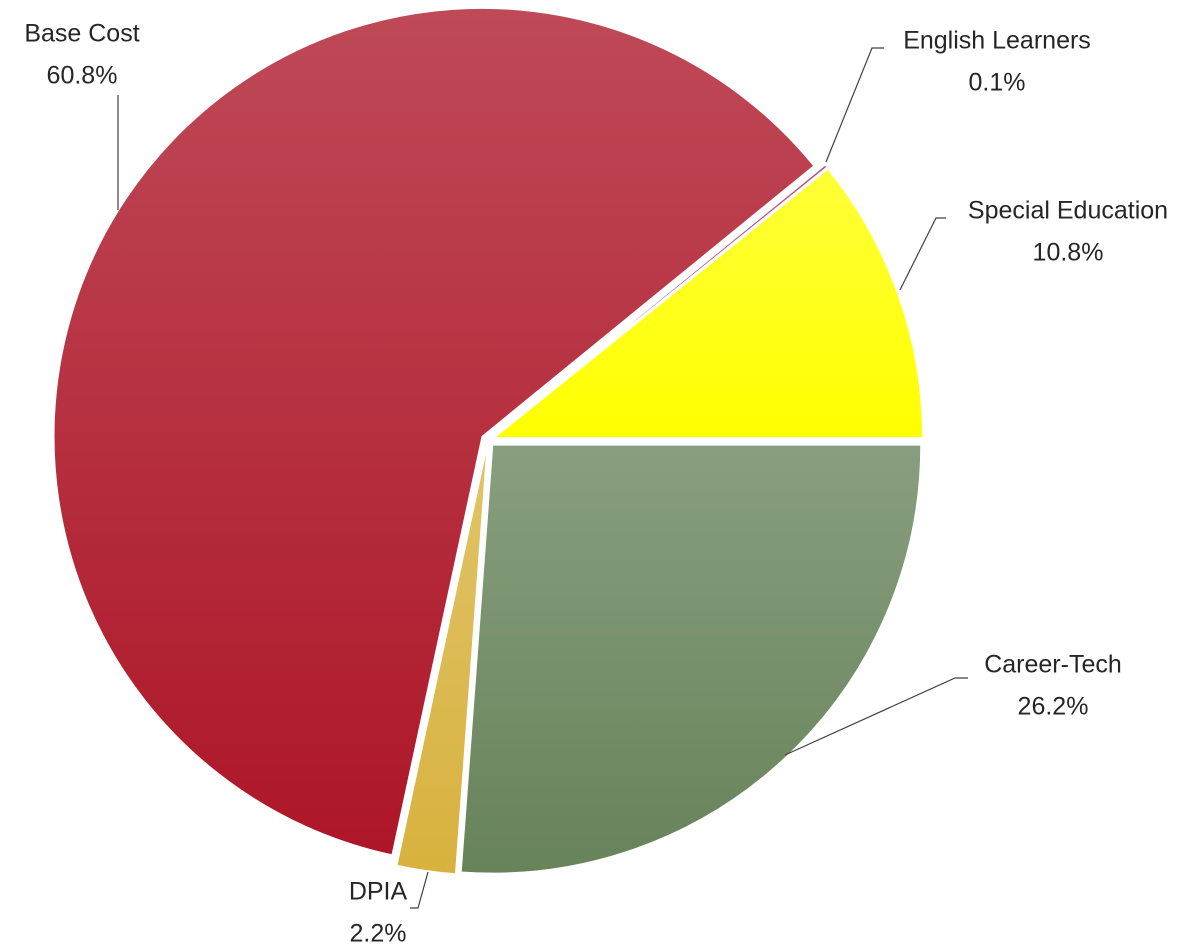  I want to click on slice-value-label: 60.8%, so click(82, 76).